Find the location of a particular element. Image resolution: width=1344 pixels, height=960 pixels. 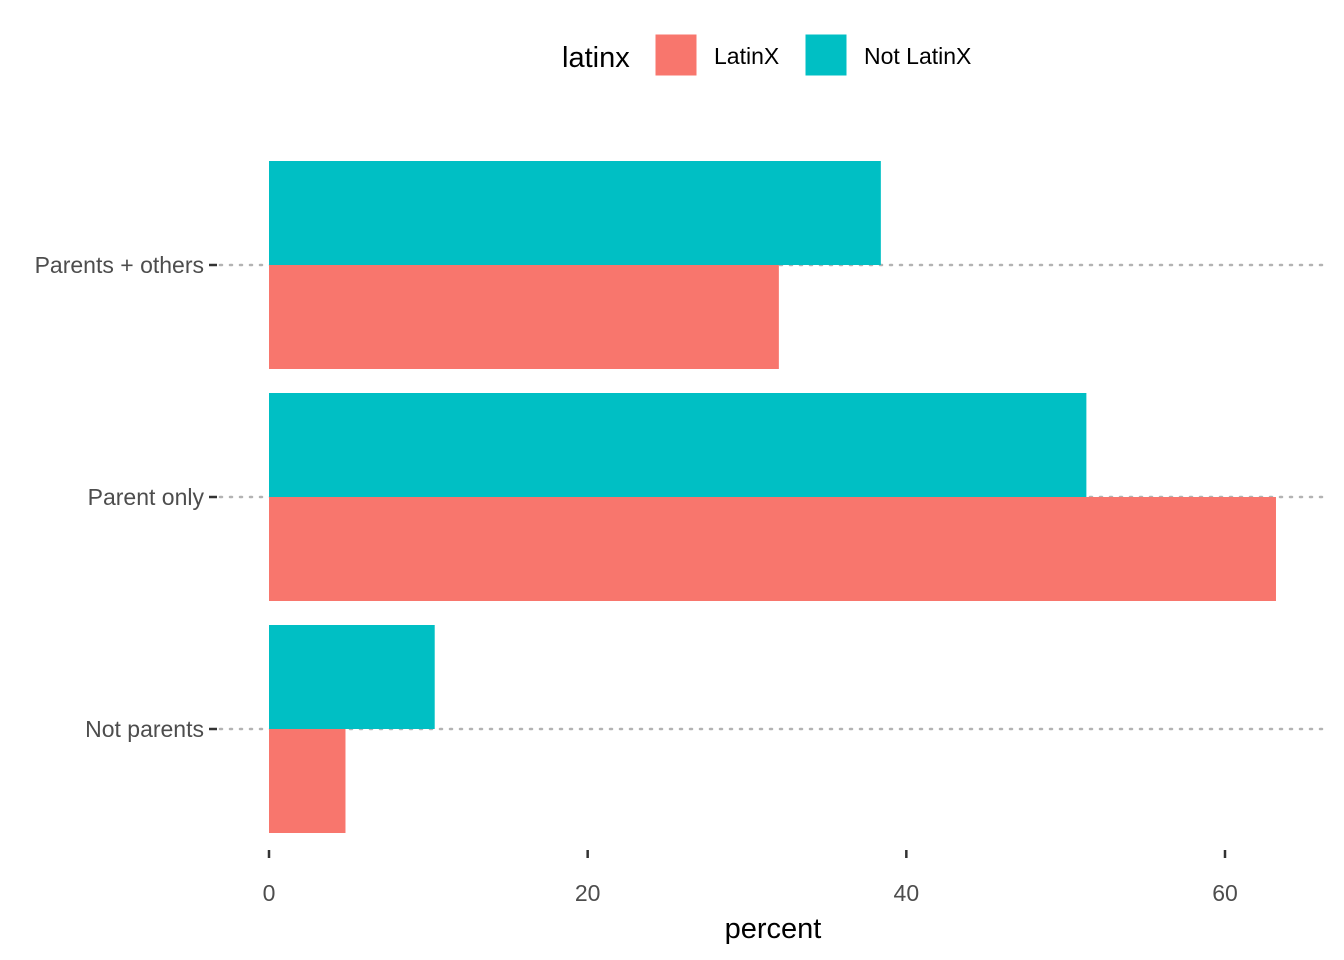

y-tick-label-not-parents: Not parents is located at coordinates (144, 729).